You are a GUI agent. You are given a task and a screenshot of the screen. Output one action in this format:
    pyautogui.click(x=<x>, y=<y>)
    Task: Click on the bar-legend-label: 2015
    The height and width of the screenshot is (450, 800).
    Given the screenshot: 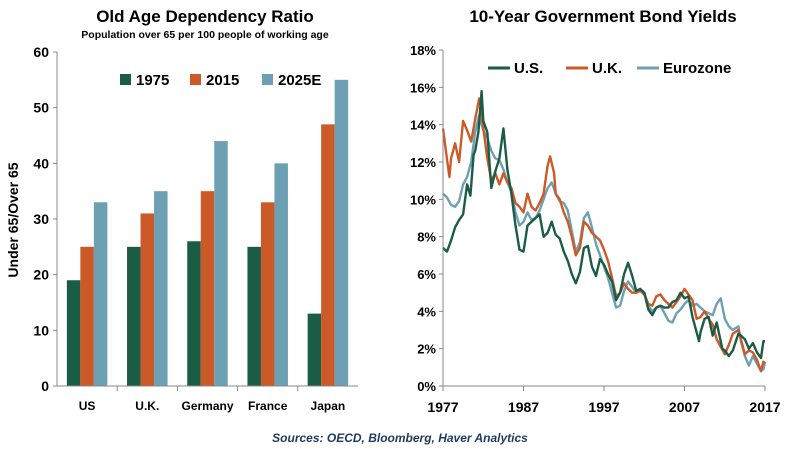 What is the action you would take?
    pyautogui.click(x=222, y=80)
    